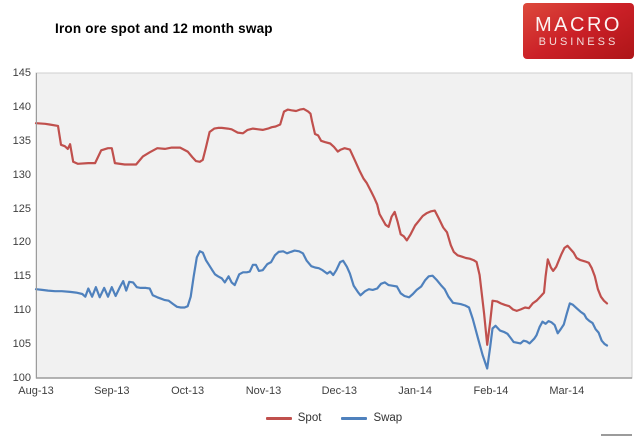 This screenshot has height=438, width=638. I want to click on logo-text-business: BUSINESS, so click(578, 41).